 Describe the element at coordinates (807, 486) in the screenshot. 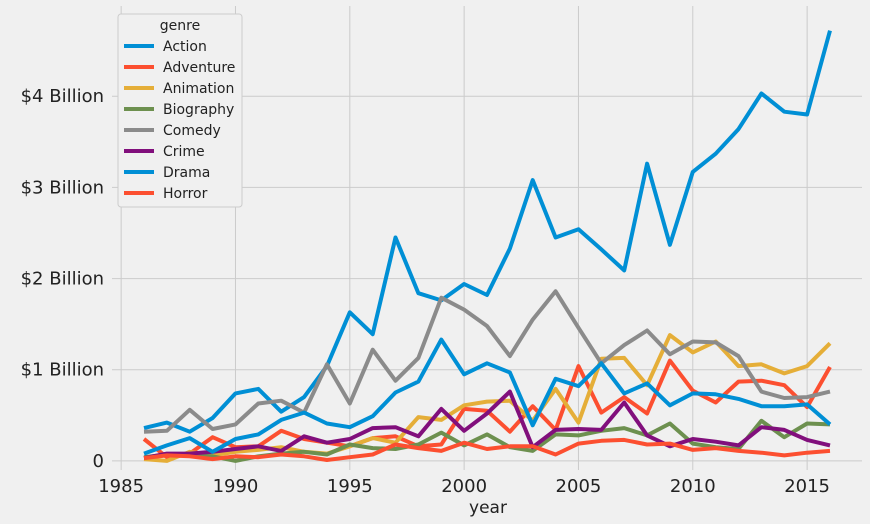

I see `x-tick-label: 2015` at that location.